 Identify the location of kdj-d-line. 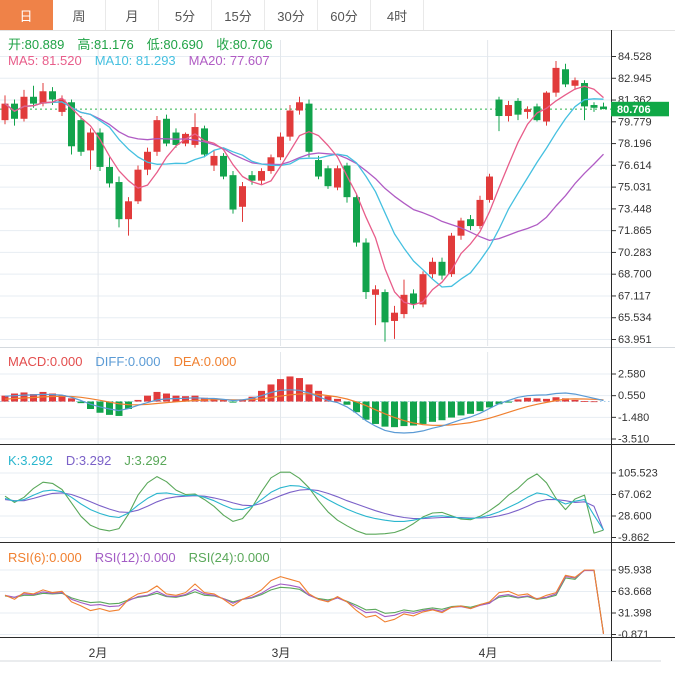
(304, 509).